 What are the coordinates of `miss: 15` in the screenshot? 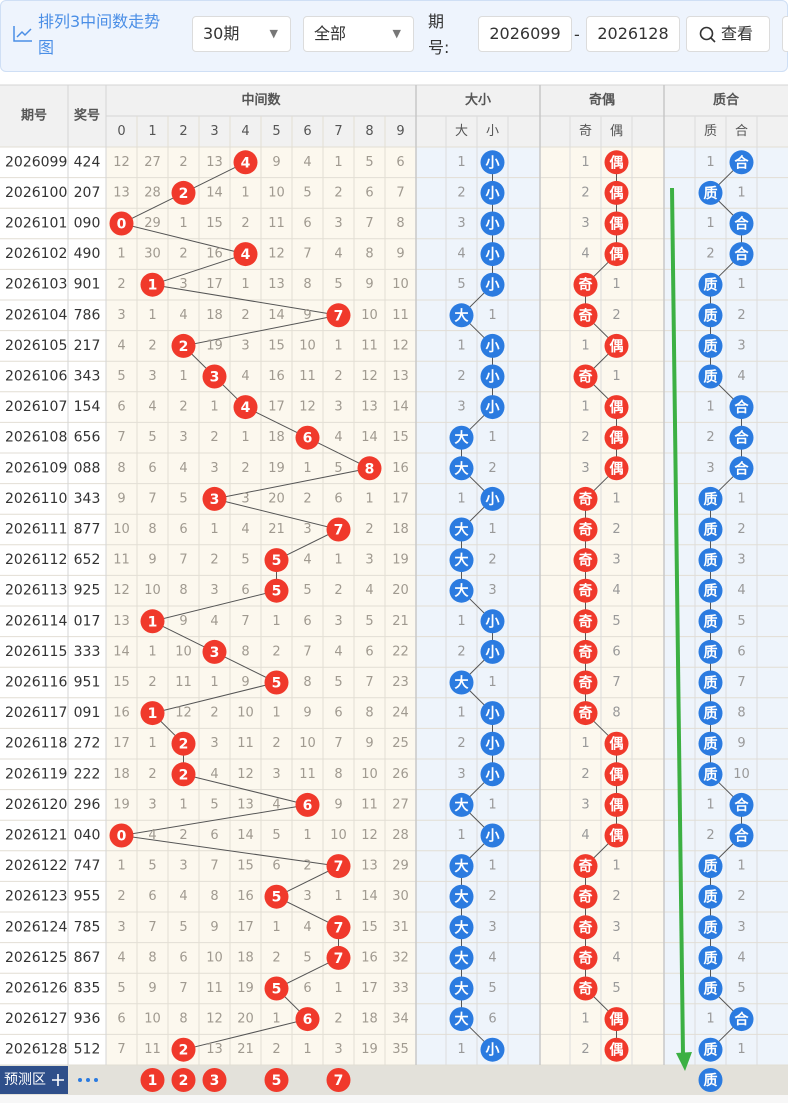 It's located at (400, 437).